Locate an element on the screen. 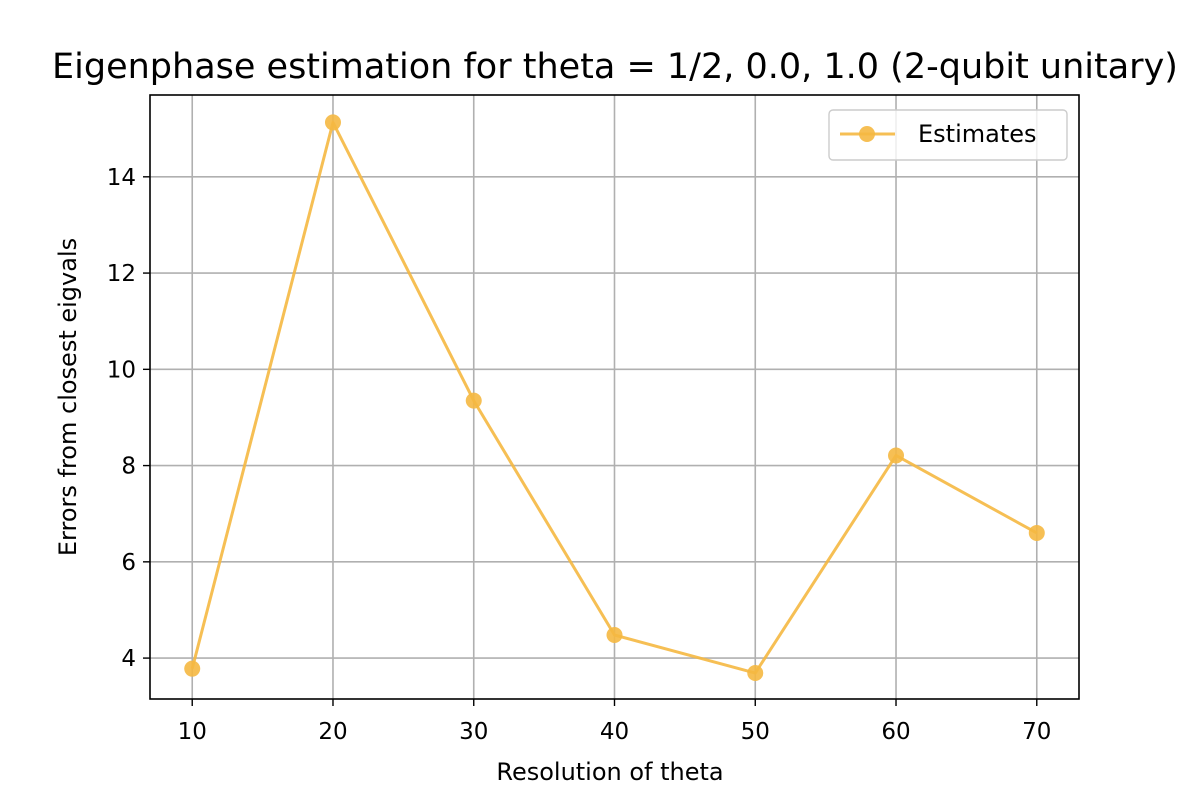 Image resolution: width=1200 pixels, height=800 pixels. y-tick-label: 14 is located at coordinates (121, 178).